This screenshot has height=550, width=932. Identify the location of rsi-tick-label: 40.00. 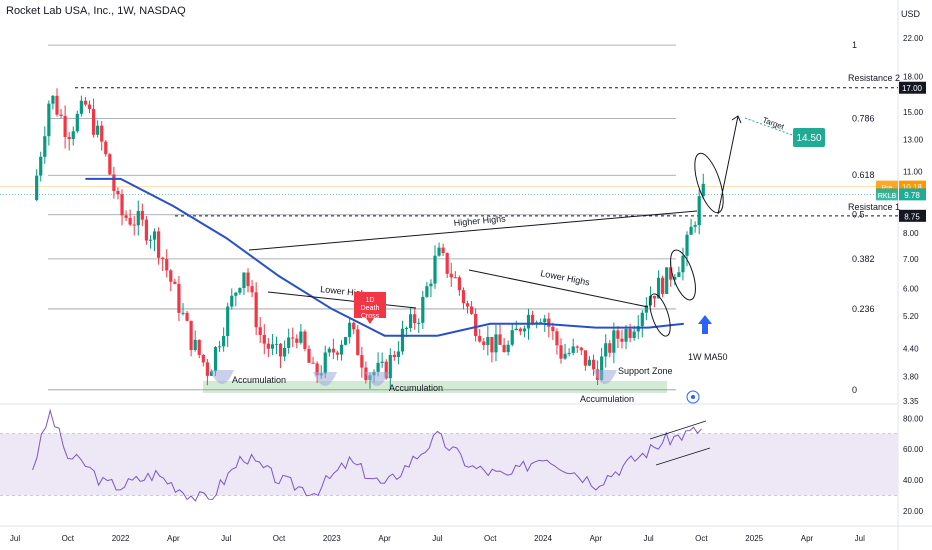
(913, 480).